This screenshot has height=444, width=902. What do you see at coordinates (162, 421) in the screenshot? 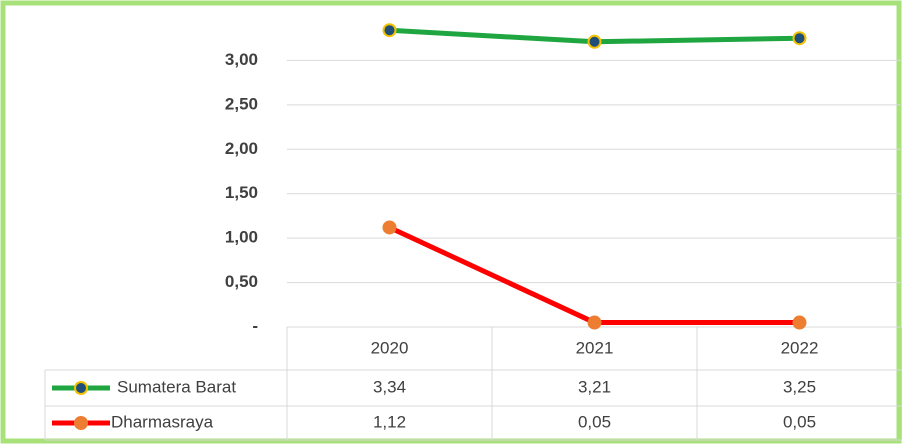
I see `legend-label: Dharmasraya` at bounding box center [162, 421].